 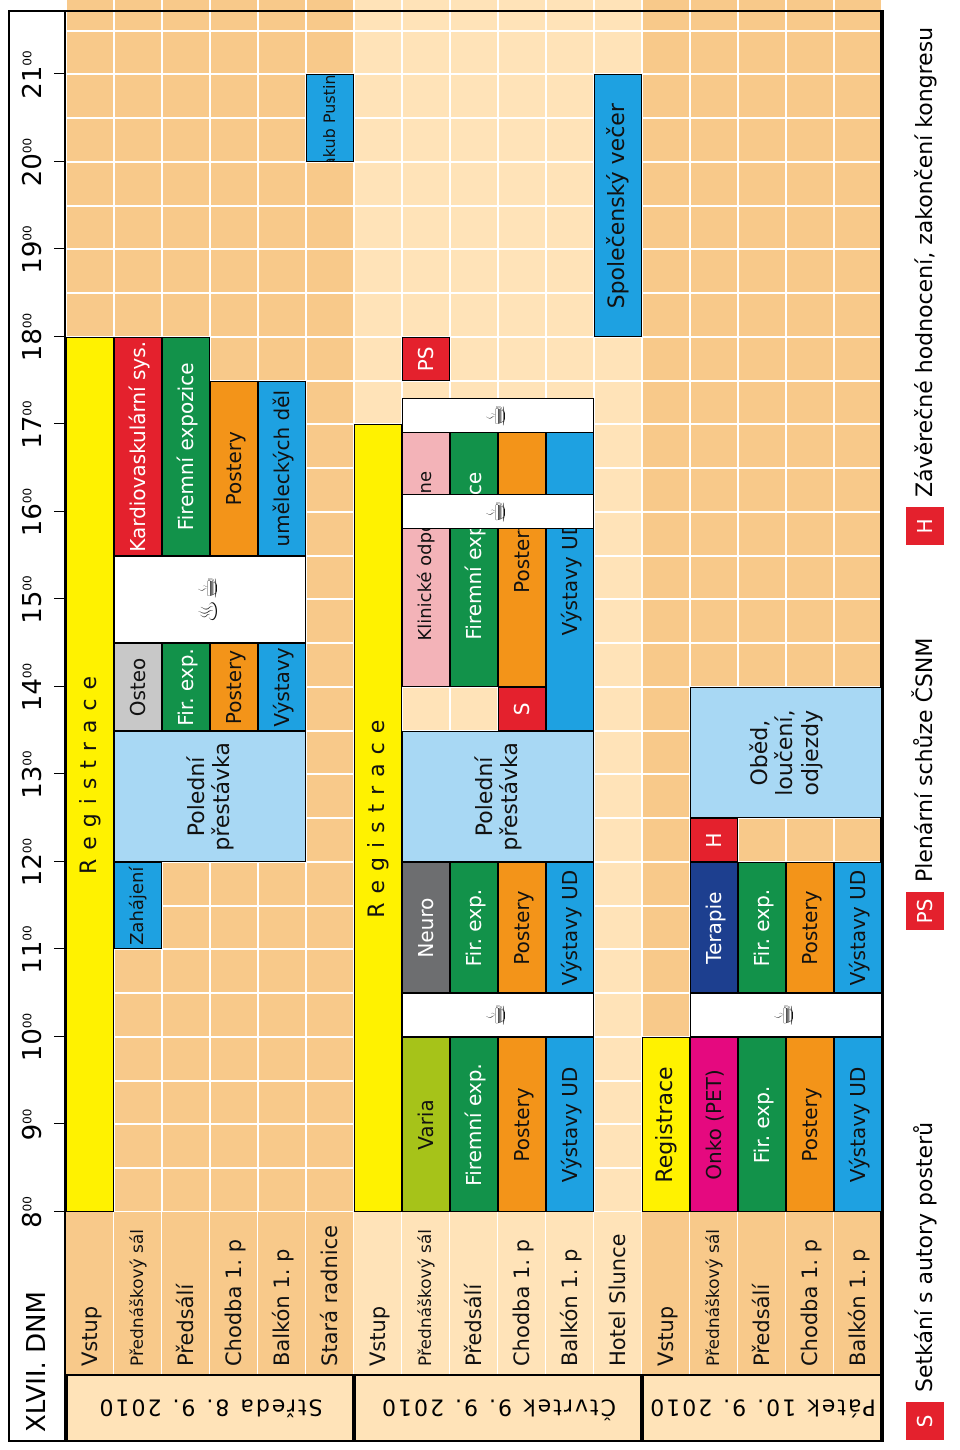 I want to click on registration-block-label: Registrace, so click(x=666, y=1124).